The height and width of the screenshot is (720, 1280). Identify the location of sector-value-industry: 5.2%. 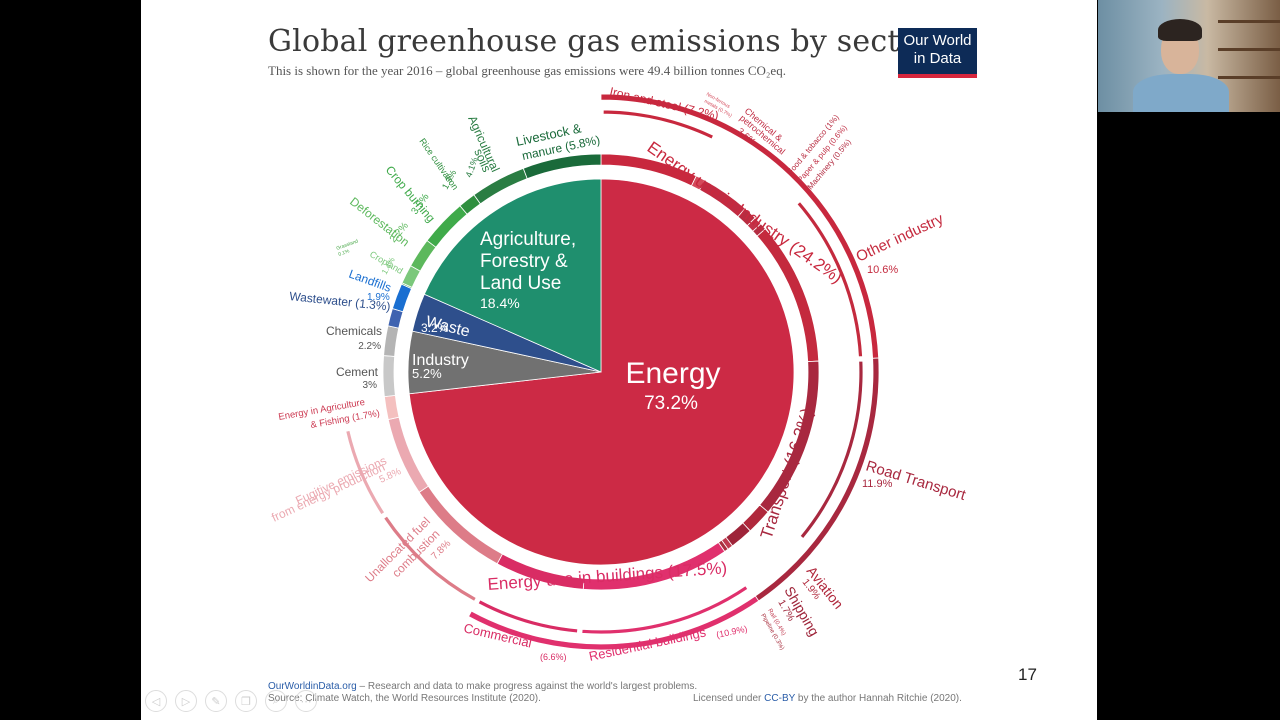
(427, 373).